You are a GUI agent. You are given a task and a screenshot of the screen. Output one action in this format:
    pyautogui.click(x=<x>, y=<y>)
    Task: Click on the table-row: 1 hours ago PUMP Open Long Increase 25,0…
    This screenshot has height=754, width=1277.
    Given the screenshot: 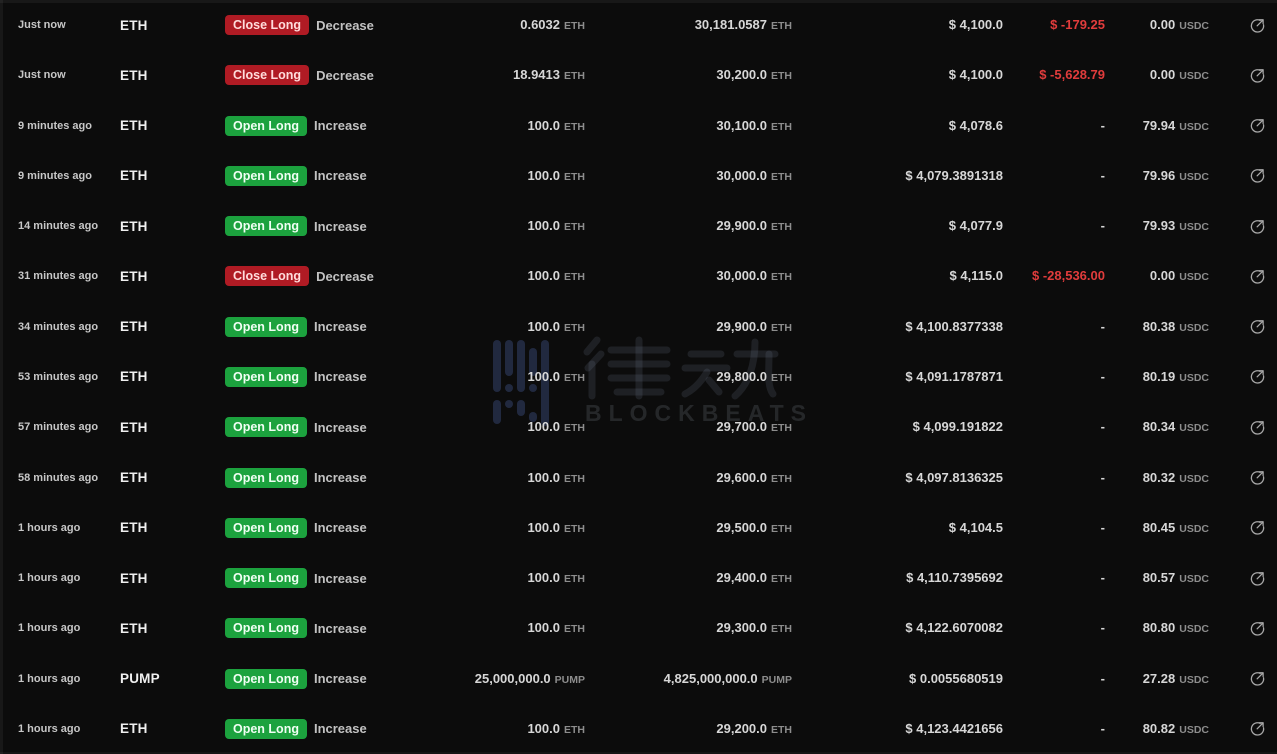 What is the action you would take?
    pyautogui.click(x=638, y=678)
    